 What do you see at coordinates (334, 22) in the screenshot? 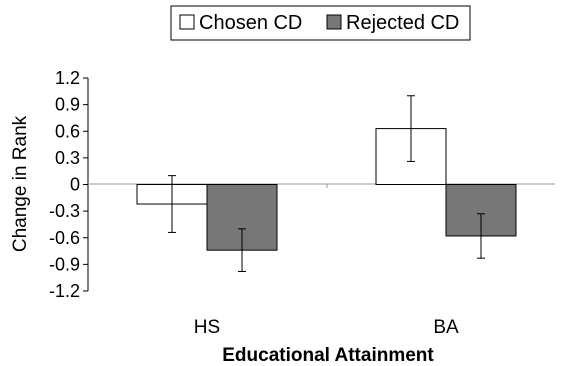
I see `legend-swatch-rejected-cd` at bounding box center [334, 22].